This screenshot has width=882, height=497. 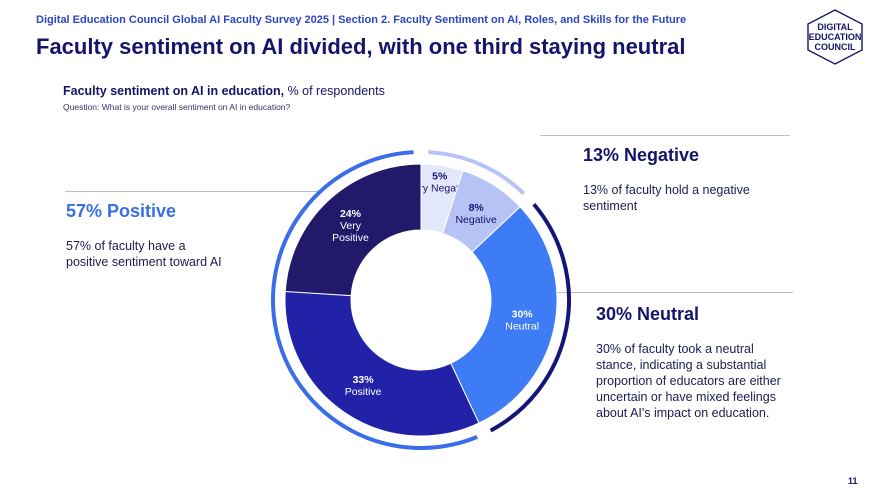 I want to click on data-label-value: 5%, so click(x=440, y=176).